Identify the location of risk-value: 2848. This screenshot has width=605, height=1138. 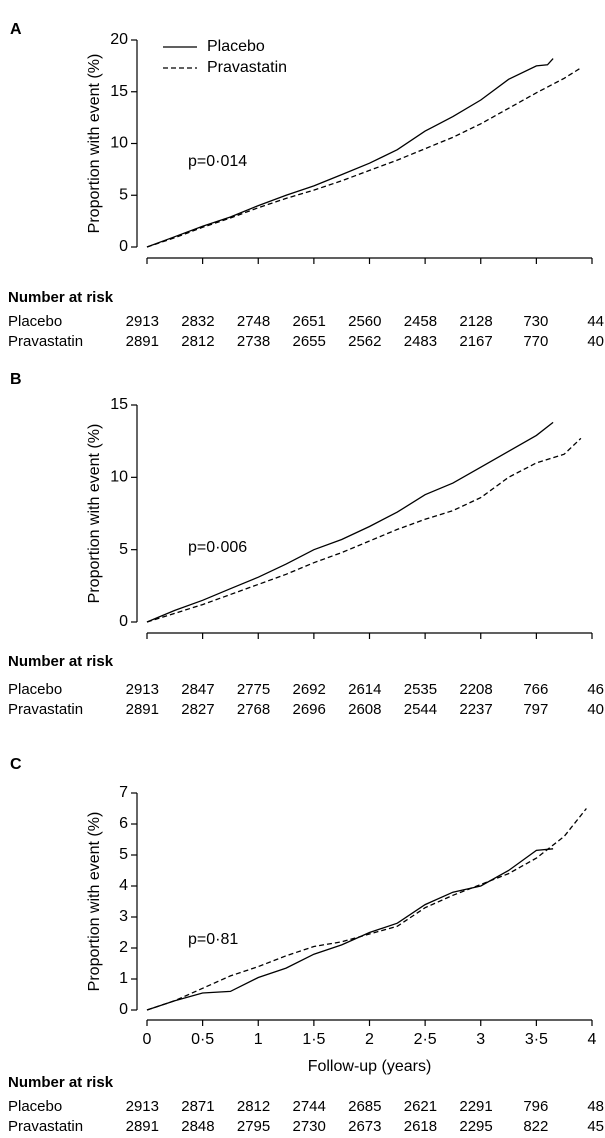
(197, 1126).